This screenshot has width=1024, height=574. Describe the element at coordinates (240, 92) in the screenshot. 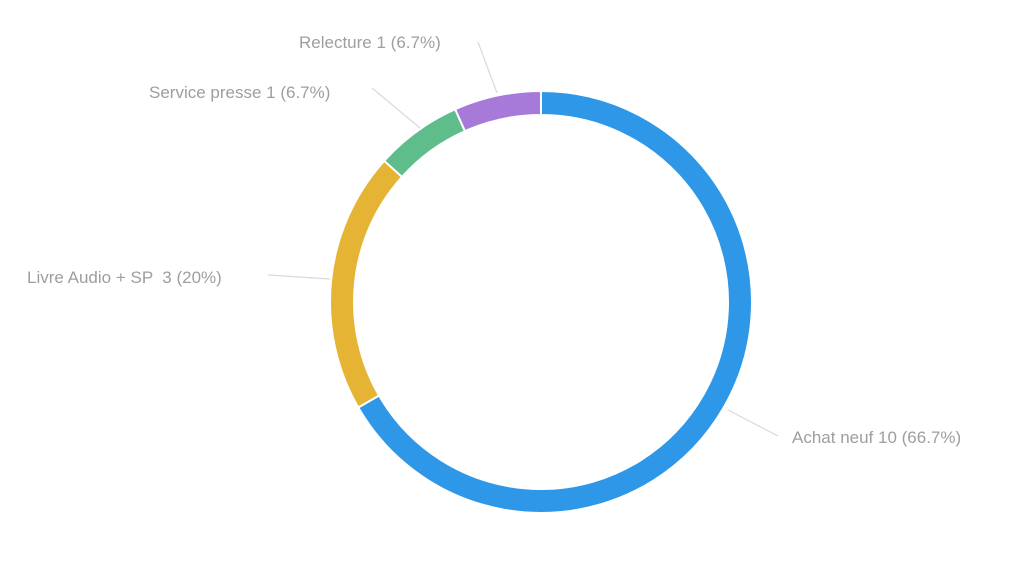

I see `label-service-presse: Service presse 1 (6.7%)` at that location.